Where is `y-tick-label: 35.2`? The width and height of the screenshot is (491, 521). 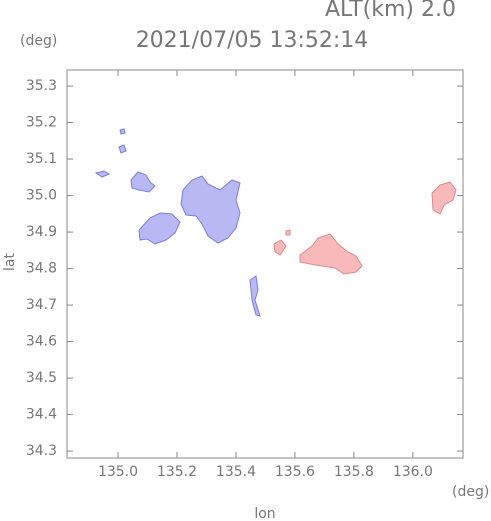
y-tick-label: 35.2 is located at coordinates (41, 123).